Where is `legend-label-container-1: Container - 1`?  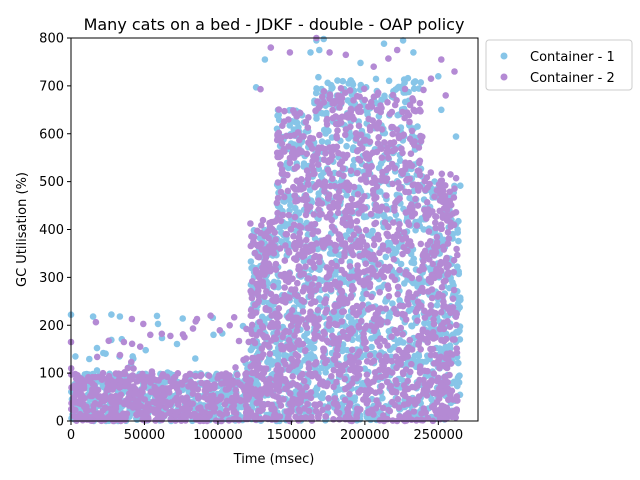 legend-label-container-1: Container - 1 is located at coordinates (572, 57).